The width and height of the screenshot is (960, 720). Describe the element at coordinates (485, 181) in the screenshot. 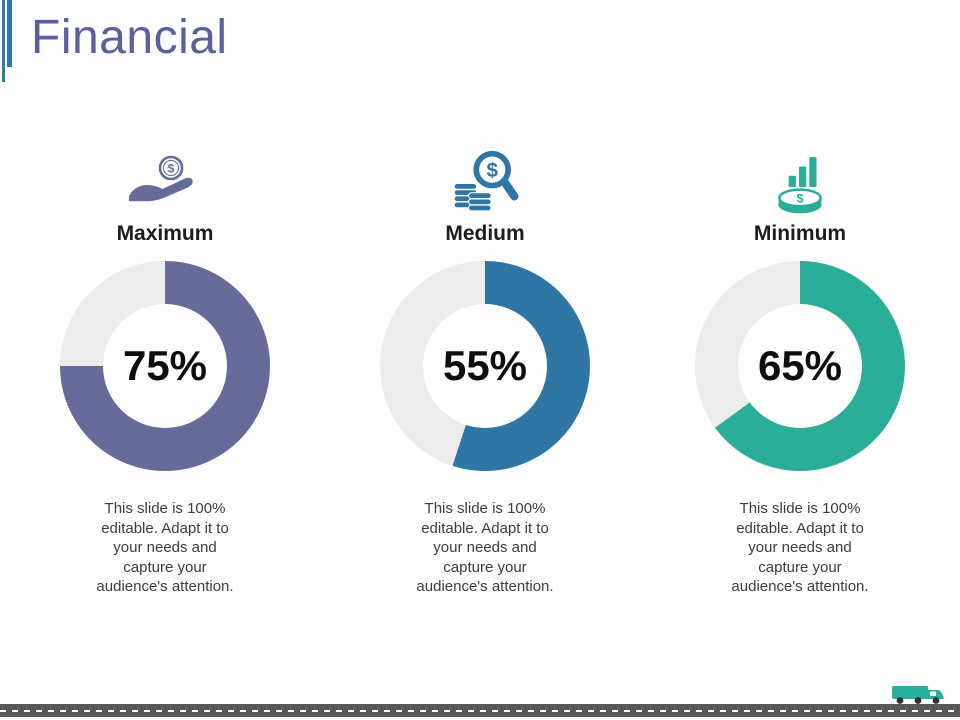

I see `magnifier-dollar-icon: $` at that location.